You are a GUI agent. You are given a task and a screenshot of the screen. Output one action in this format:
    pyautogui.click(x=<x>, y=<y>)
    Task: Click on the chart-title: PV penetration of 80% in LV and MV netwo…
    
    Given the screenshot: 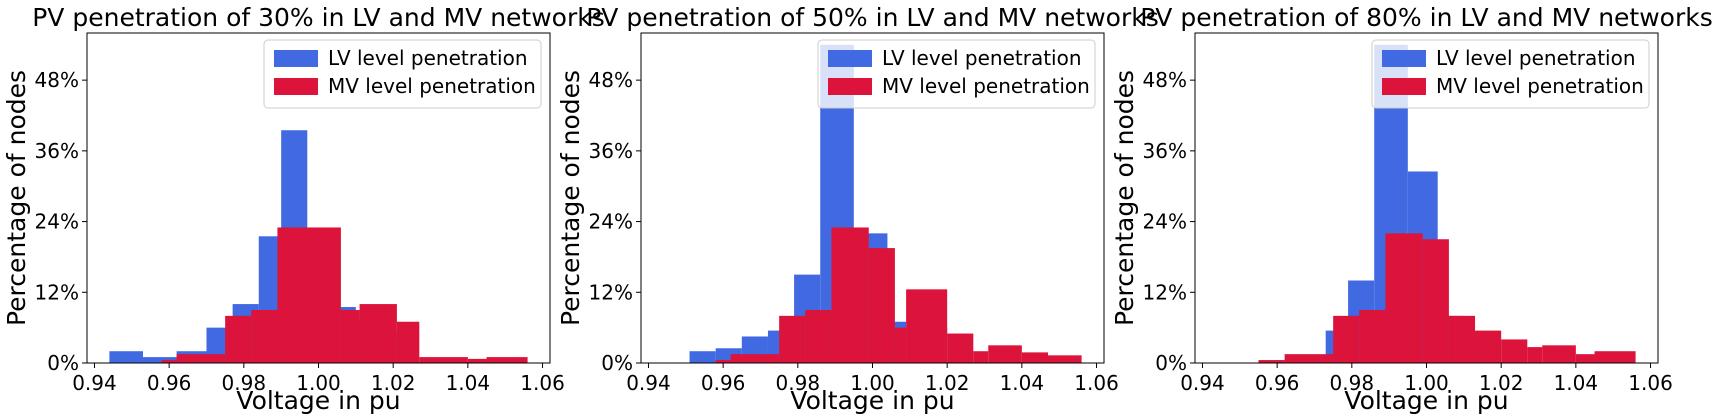 What is the action you would take?
    pyautogui.click(x=1426, y=17)
    